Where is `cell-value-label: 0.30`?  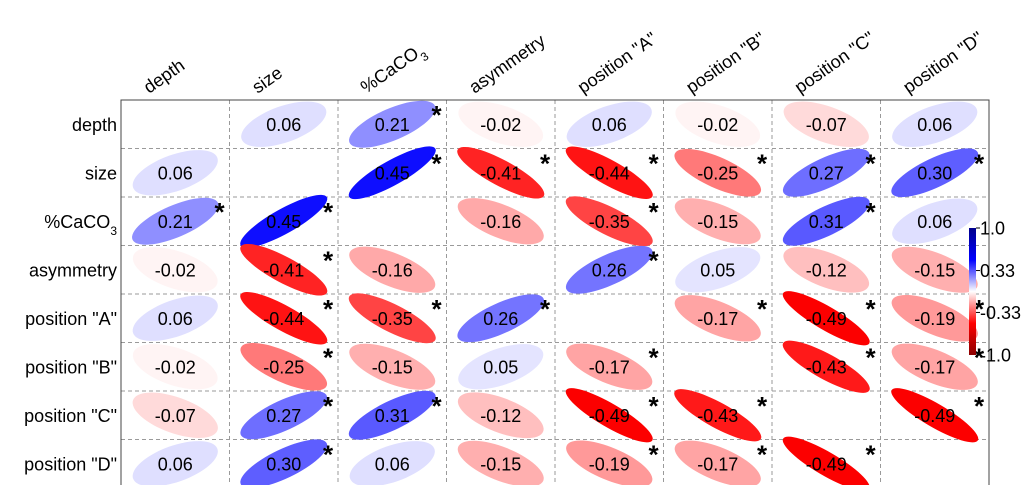
cell-value-label: 0.30 is located at coordinates (283, 464).